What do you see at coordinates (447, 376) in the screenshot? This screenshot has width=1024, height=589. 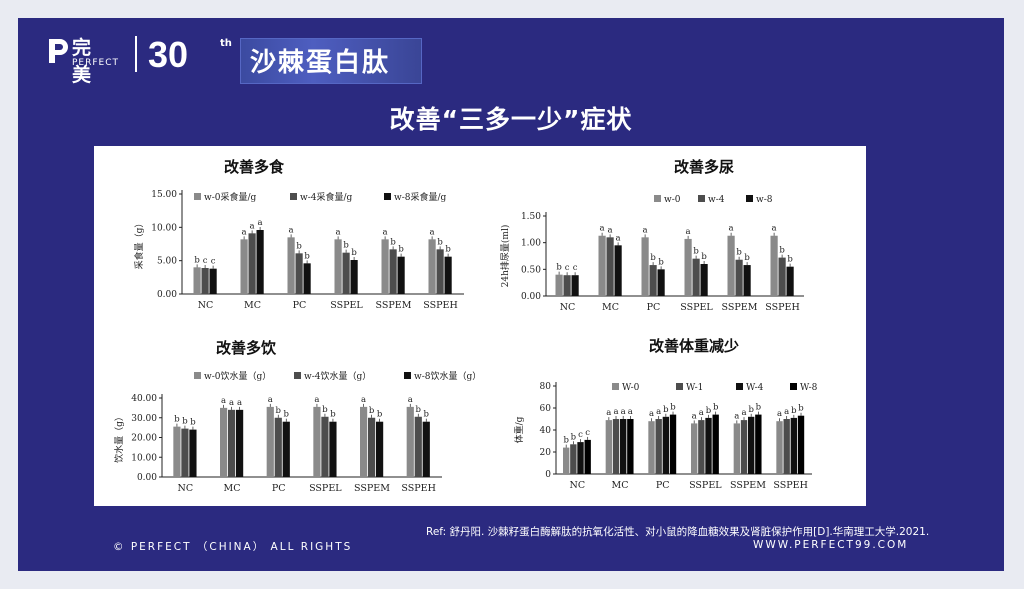 I see `legend-label: w-8饮水量（g）` at bounding box center [447, 376].